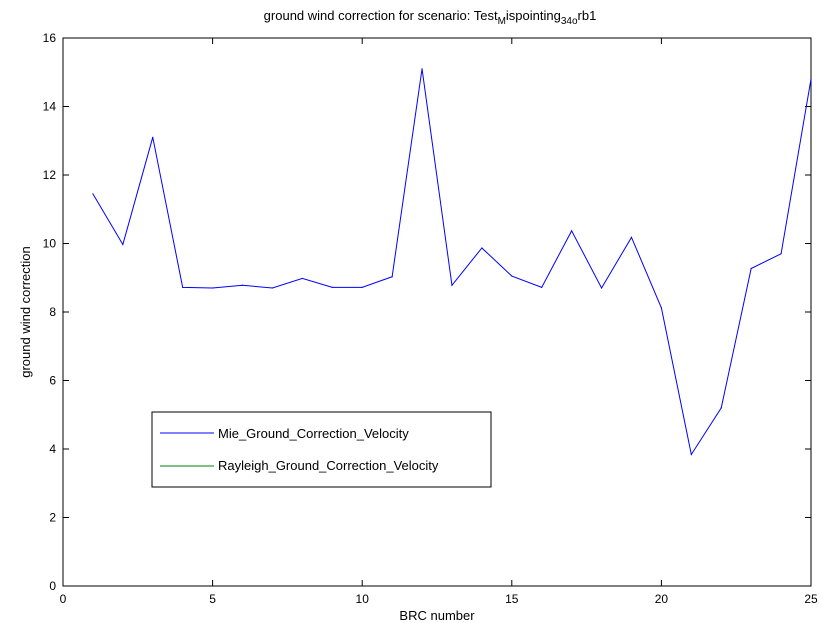 This screenshot has height=623, width=823. What do you see at coordinates (363, 599) in the screenshot?
I see `x-tick-label: 10` at bounding box center [363, 599].